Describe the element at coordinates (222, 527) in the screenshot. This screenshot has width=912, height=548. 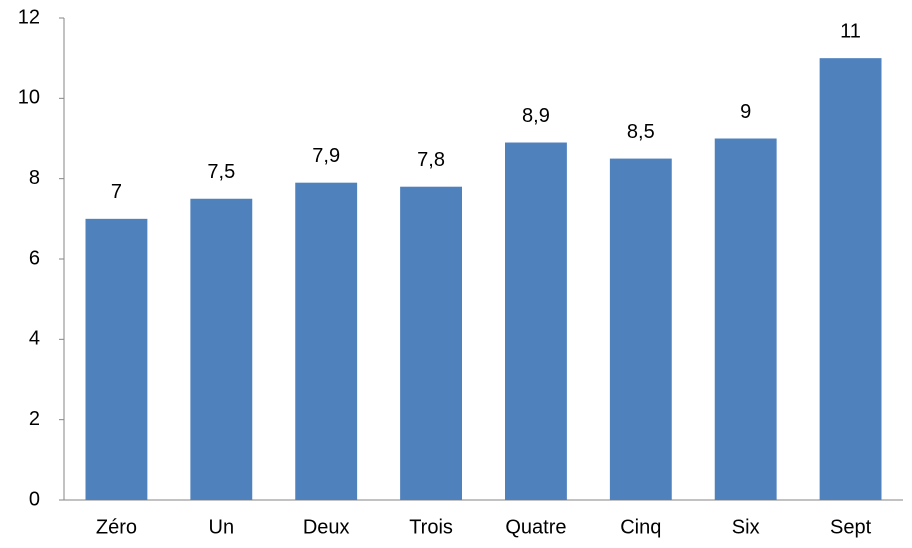
I see `x-tick-label: Un` at that location.